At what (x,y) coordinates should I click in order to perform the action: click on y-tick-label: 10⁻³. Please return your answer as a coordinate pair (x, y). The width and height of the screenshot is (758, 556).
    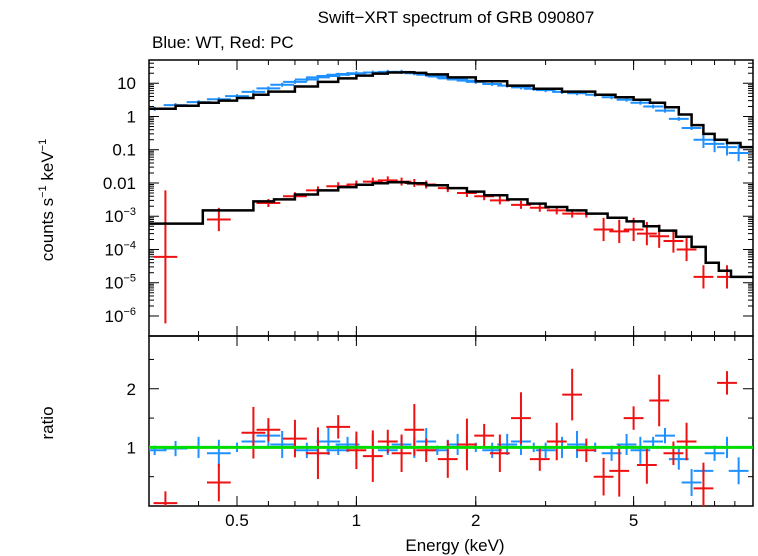
    Looking at the image, I should click on (120, 216).